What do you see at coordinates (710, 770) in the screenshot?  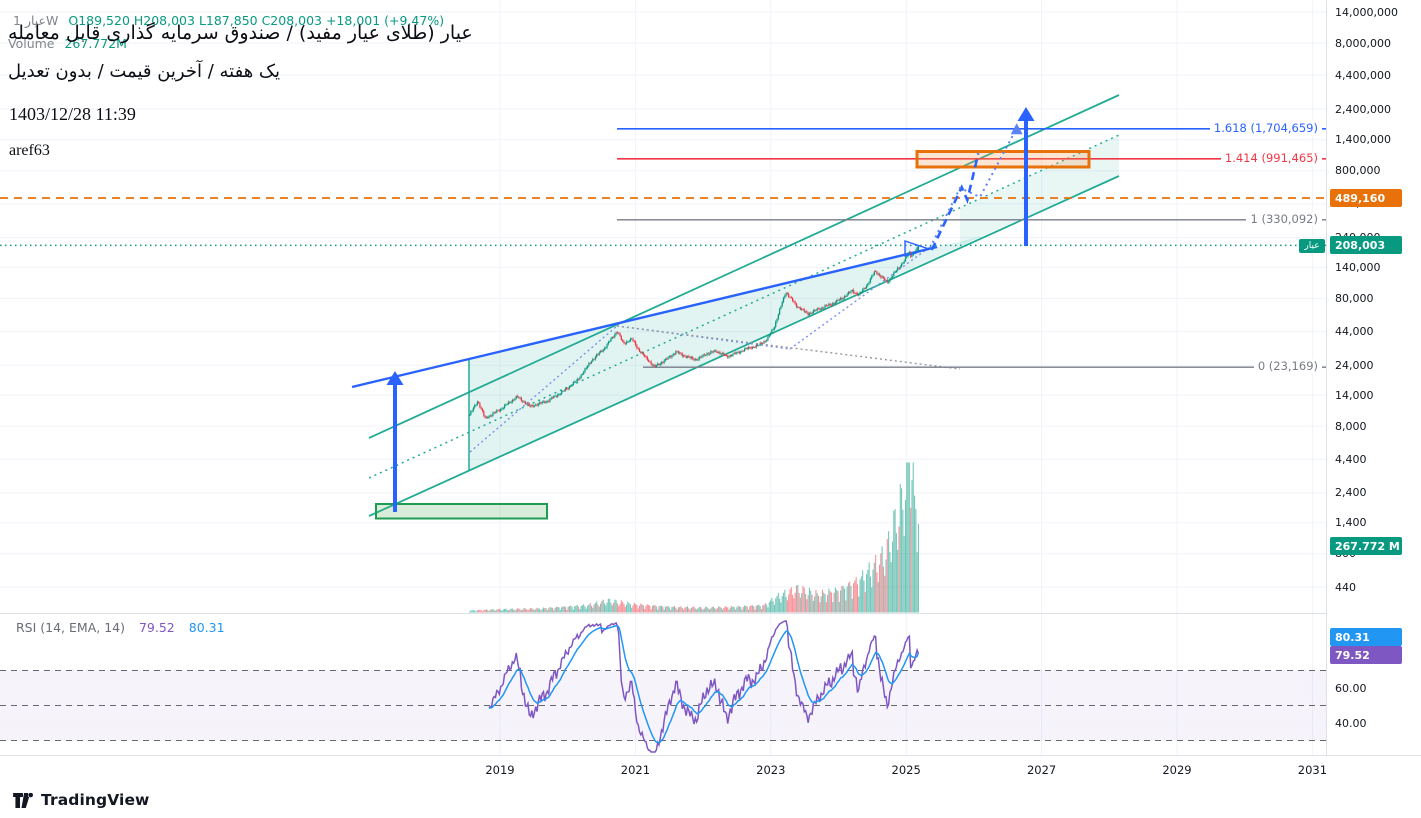 I see `time-axis: 2019 2021 2023 2025 2027 2029 2031` at bounding box center [710, 770].